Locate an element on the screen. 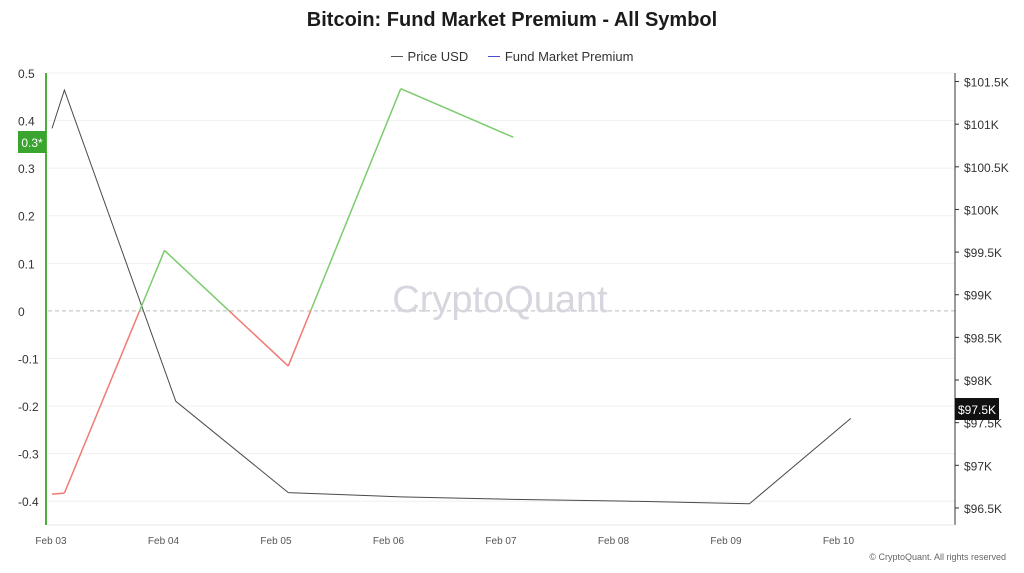  right-tick-label: $96.5K is located at coordinates (983, 509).